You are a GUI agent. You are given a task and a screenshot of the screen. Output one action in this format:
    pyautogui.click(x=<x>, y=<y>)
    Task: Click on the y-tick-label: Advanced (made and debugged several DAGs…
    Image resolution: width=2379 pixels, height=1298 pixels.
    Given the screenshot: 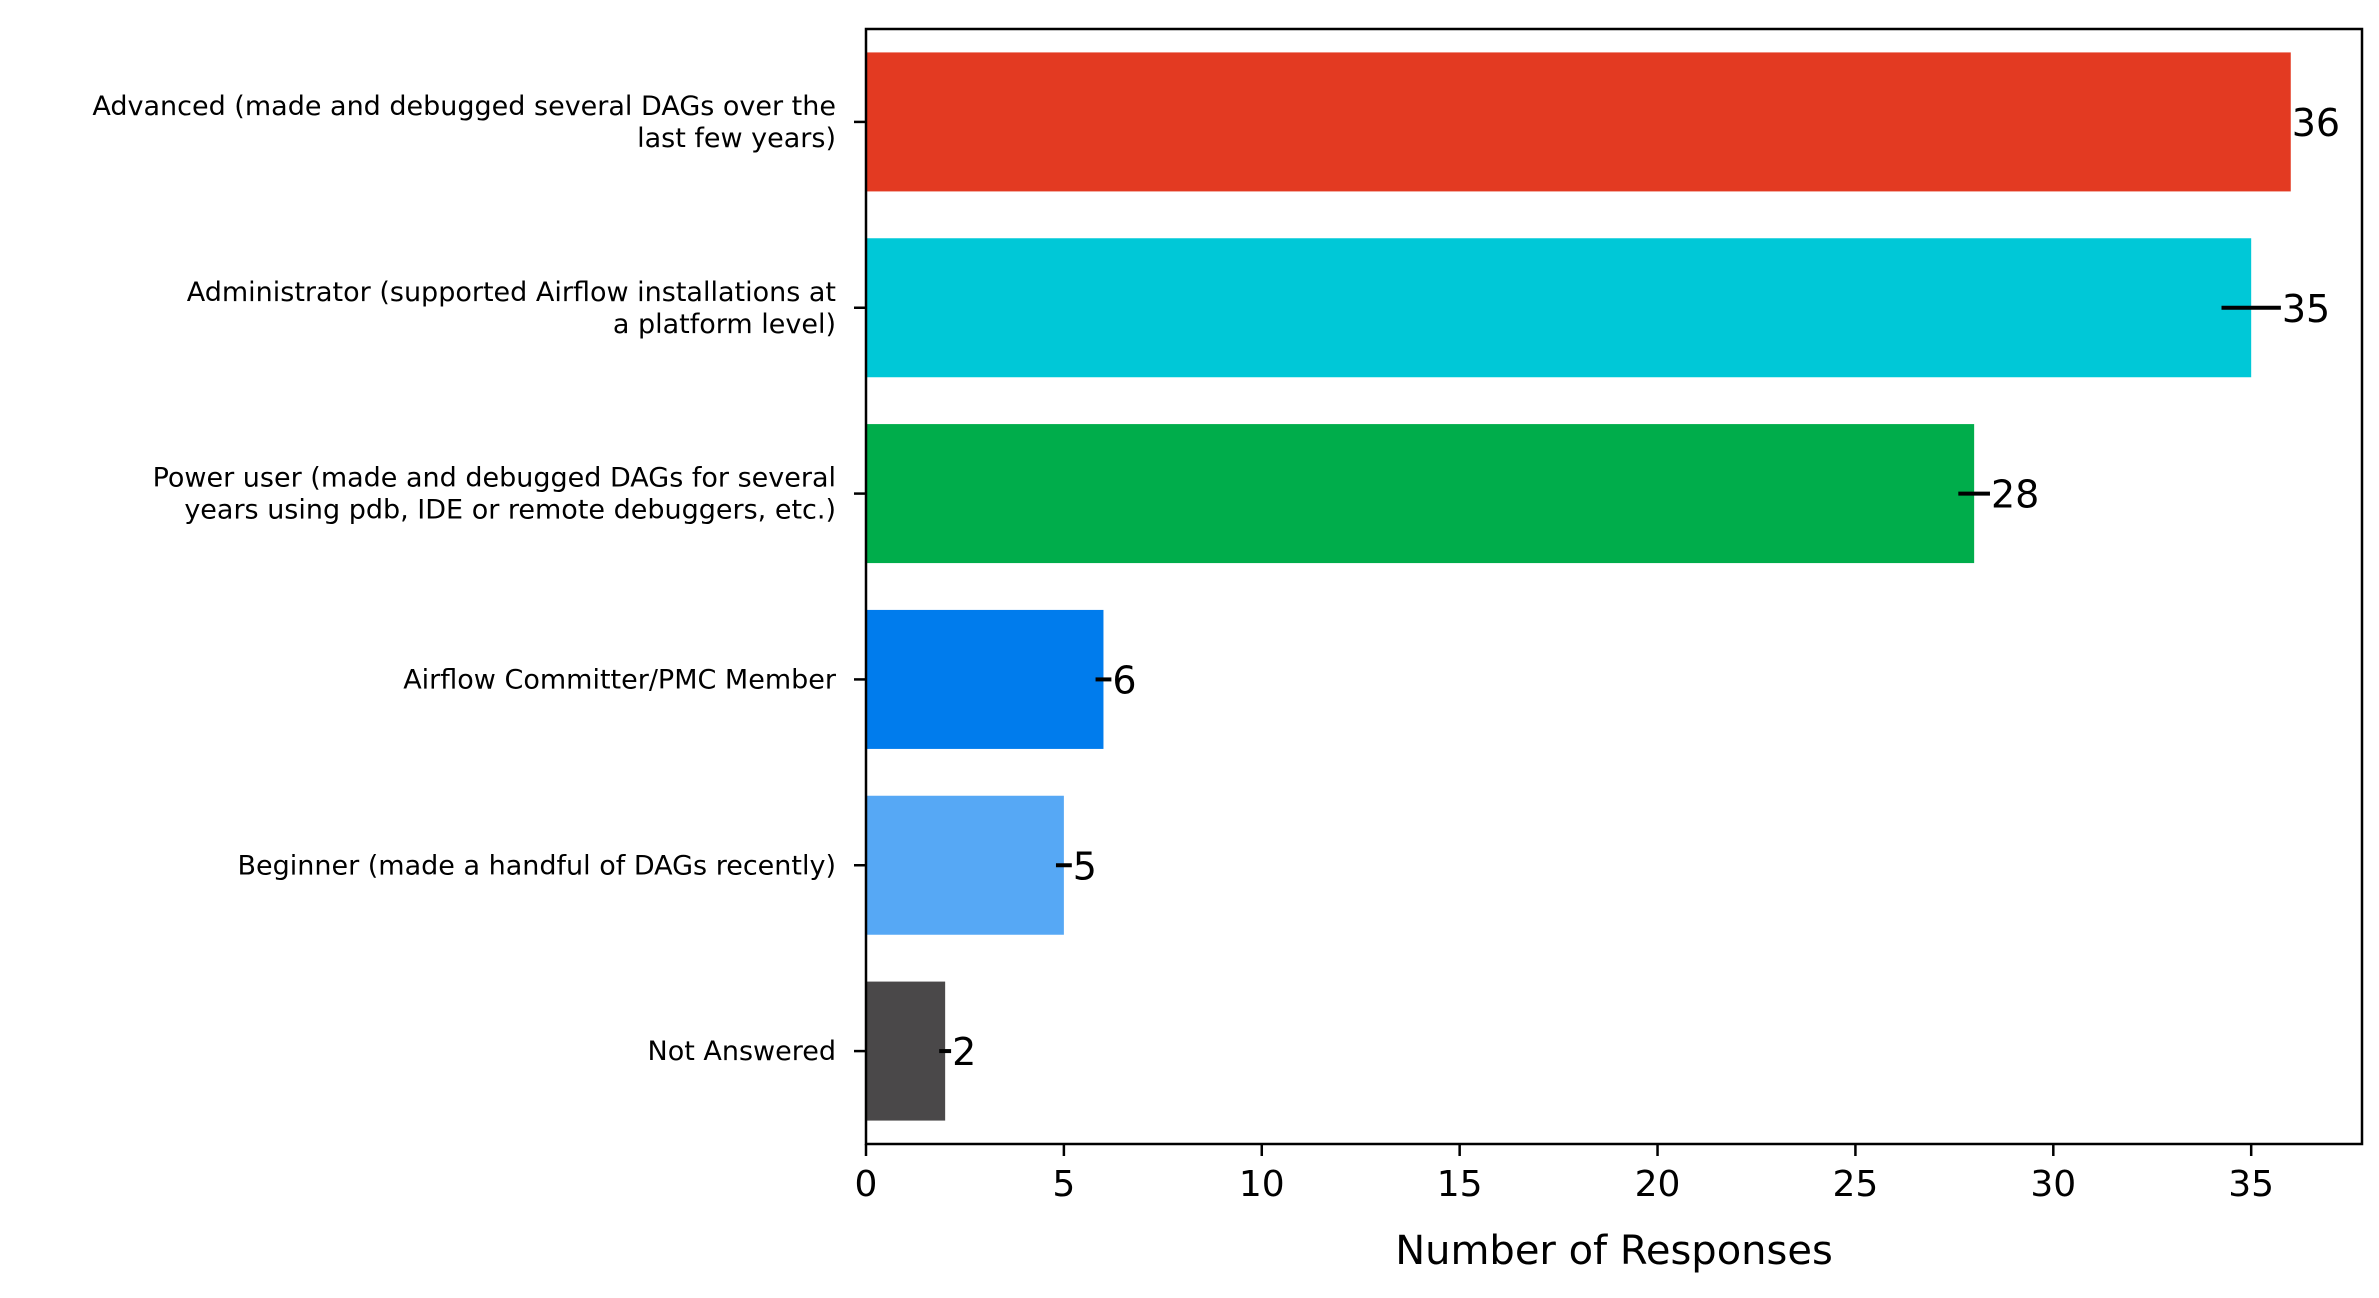 What is the action you would take?
    pyautogui.click(x=464, y=122)
    